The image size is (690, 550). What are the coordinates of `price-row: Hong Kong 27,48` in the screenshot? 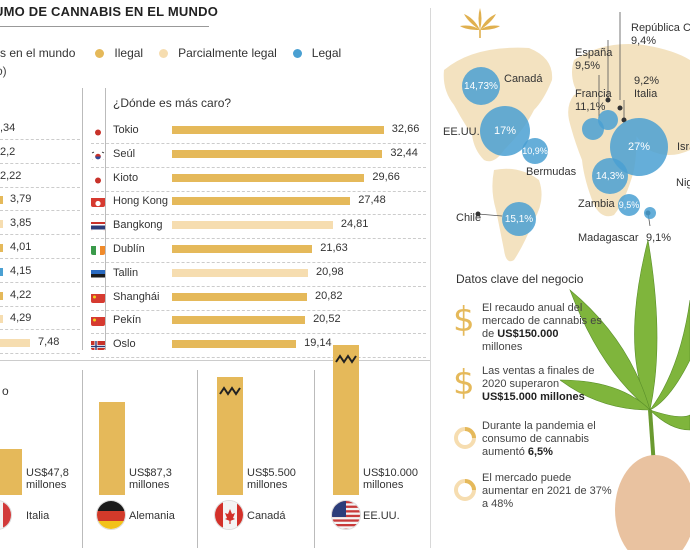 It's located at (258, 204).